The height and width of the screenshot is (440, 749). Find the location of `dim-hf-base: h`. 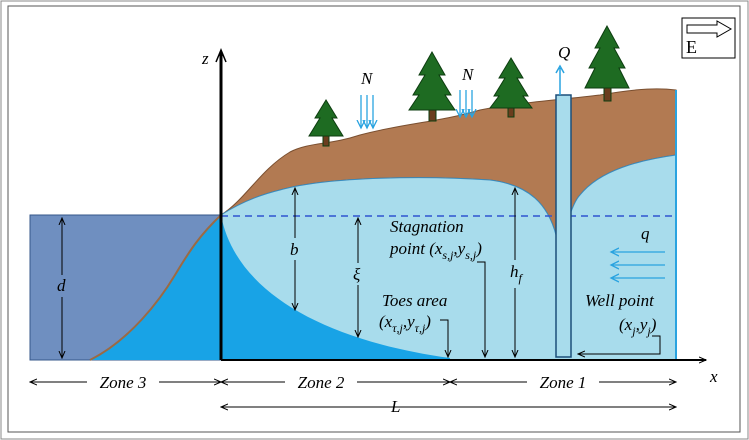

dim-hf-base: h is located at coordinates (514, 271).